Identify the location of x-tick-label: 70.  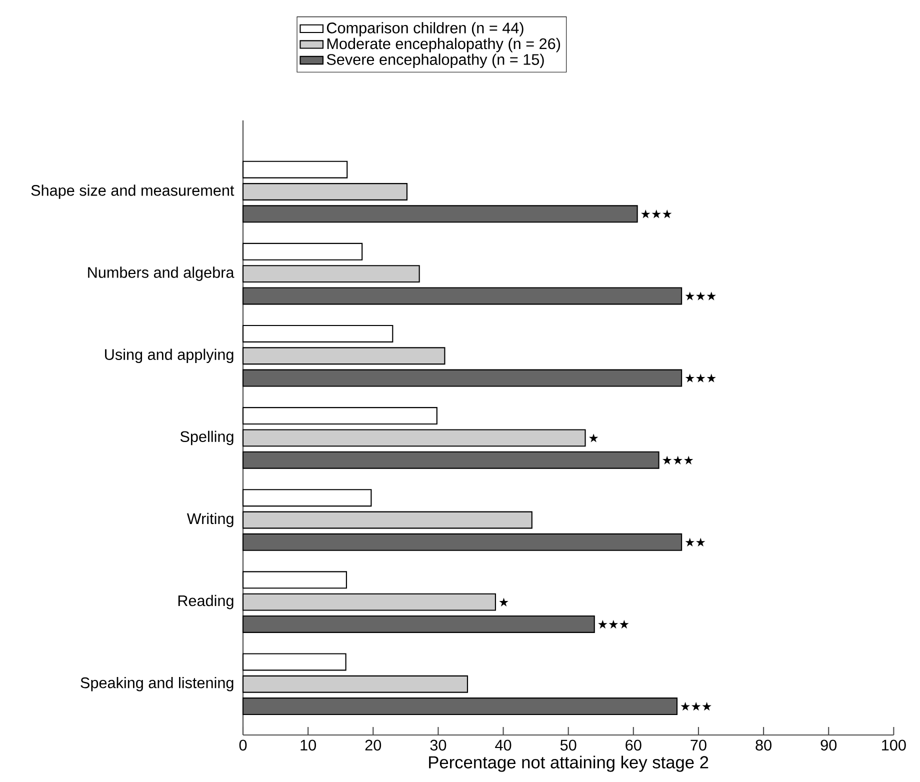
(698, 745).